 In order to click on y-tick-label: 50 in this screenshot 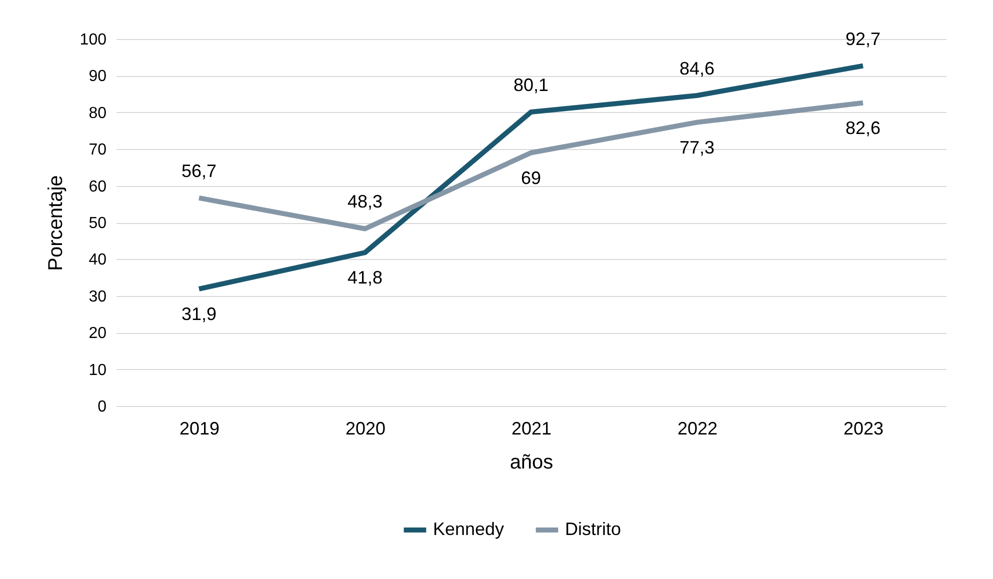, I will do `click(97, 223)`.